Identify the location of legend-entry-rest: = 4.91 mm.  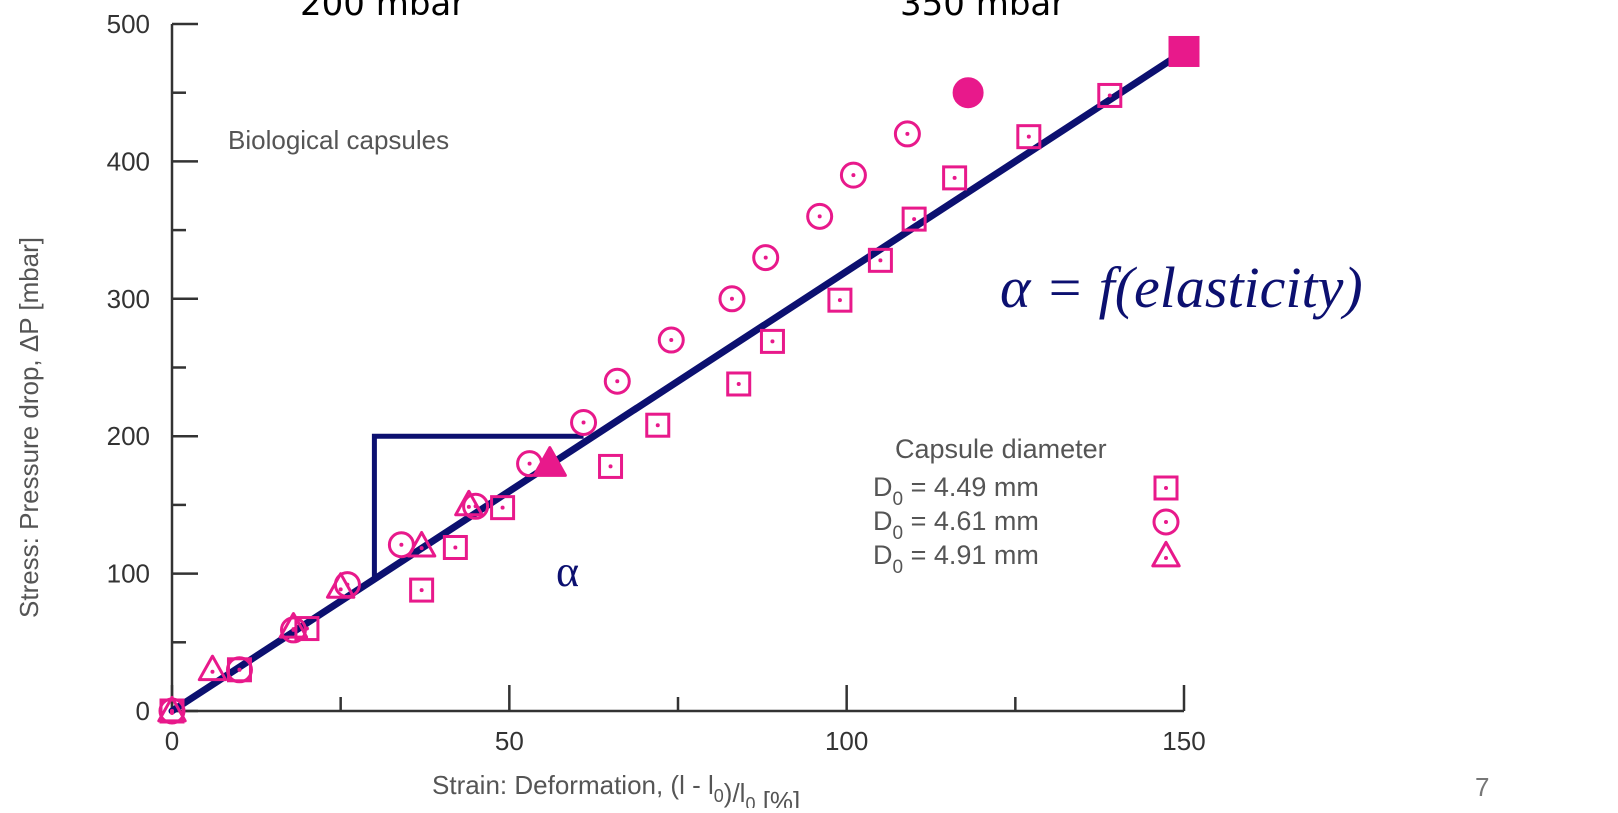
(971, 555).